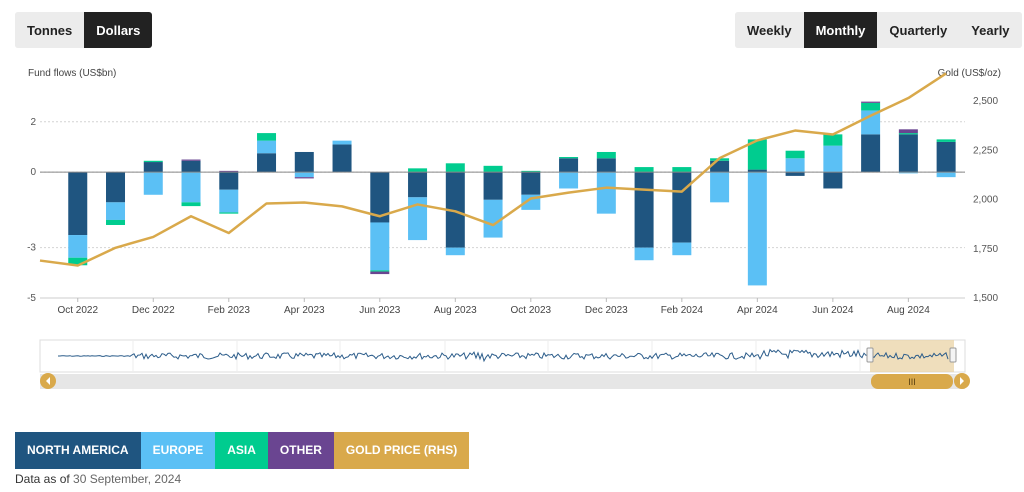 The height and width of the screenshot is (492, 1024). Describe the element at coordinates (962, 381) in the screenshot. I see `chevron-right-icon` at that location.